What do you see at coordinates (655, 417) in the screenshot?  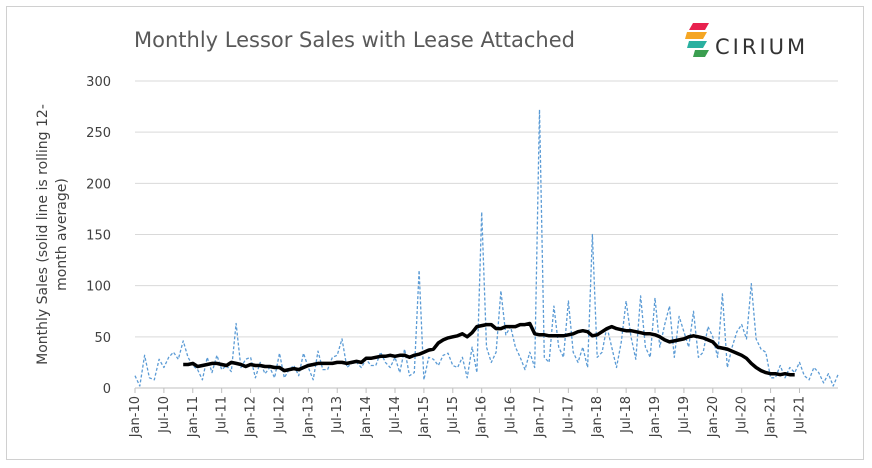 I see `x-tick-label: Jan-19` at bounding box center [655, 417].